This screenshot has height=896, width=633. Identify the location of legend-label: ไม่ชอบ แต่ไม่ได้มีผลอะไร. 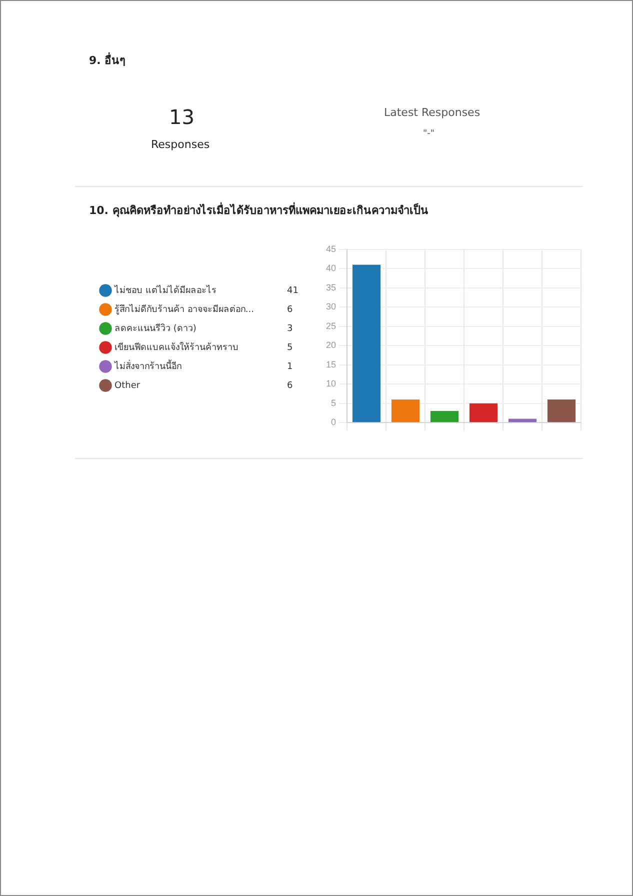
(165, 290).